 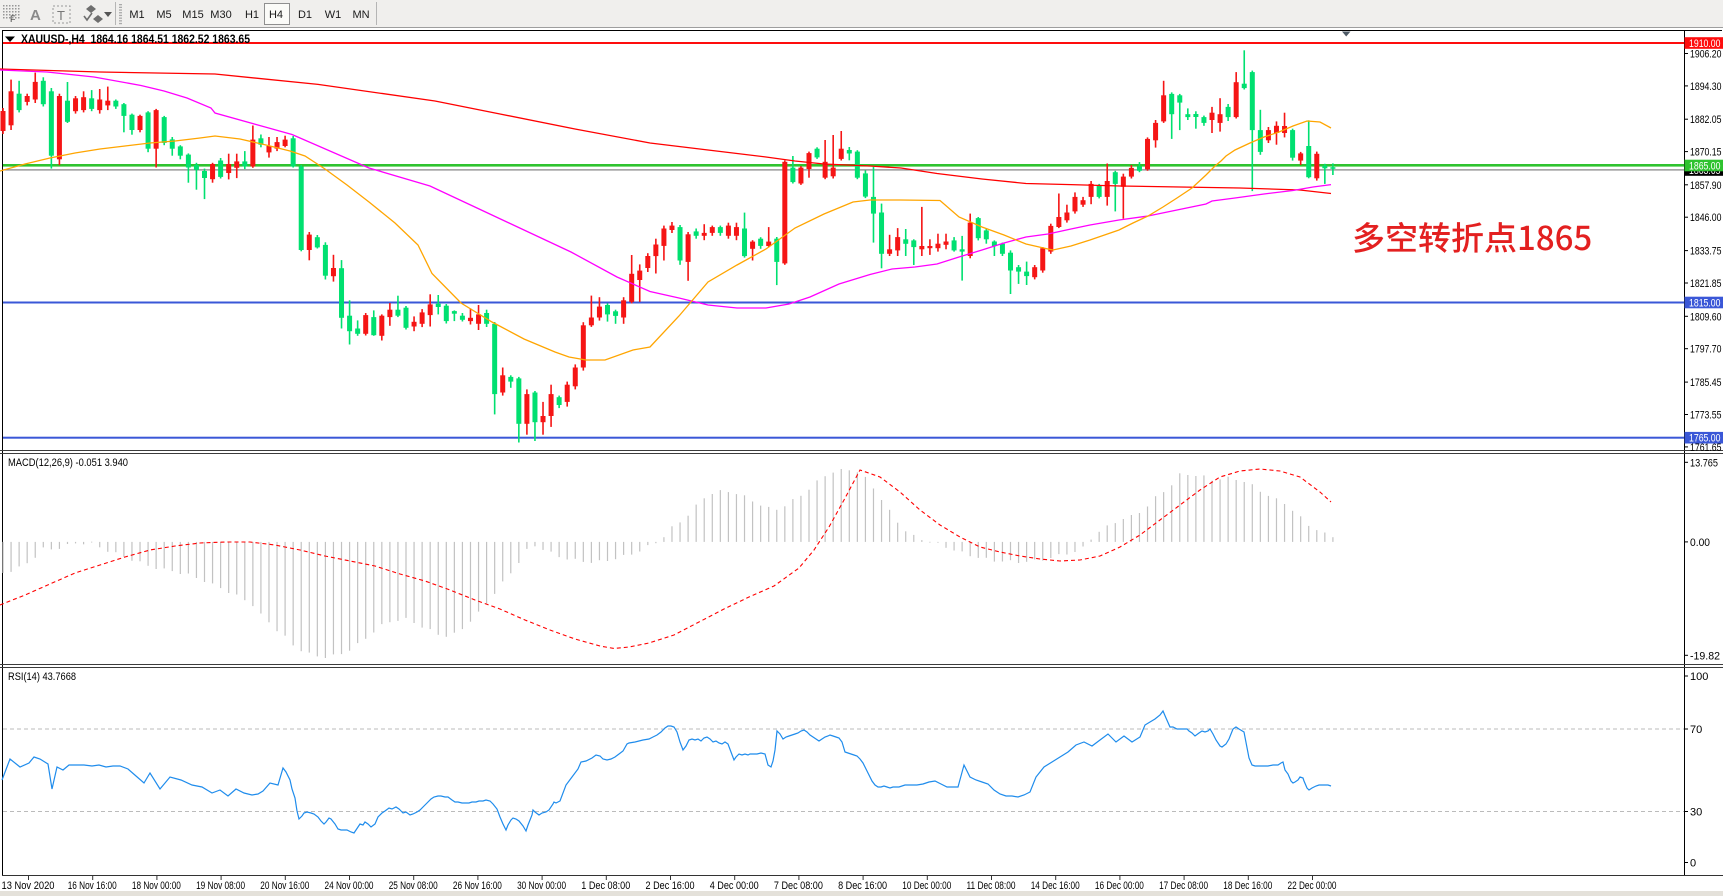 I want to click on svg-text: 30 Nov 00:00, so click(x=541, y=886).